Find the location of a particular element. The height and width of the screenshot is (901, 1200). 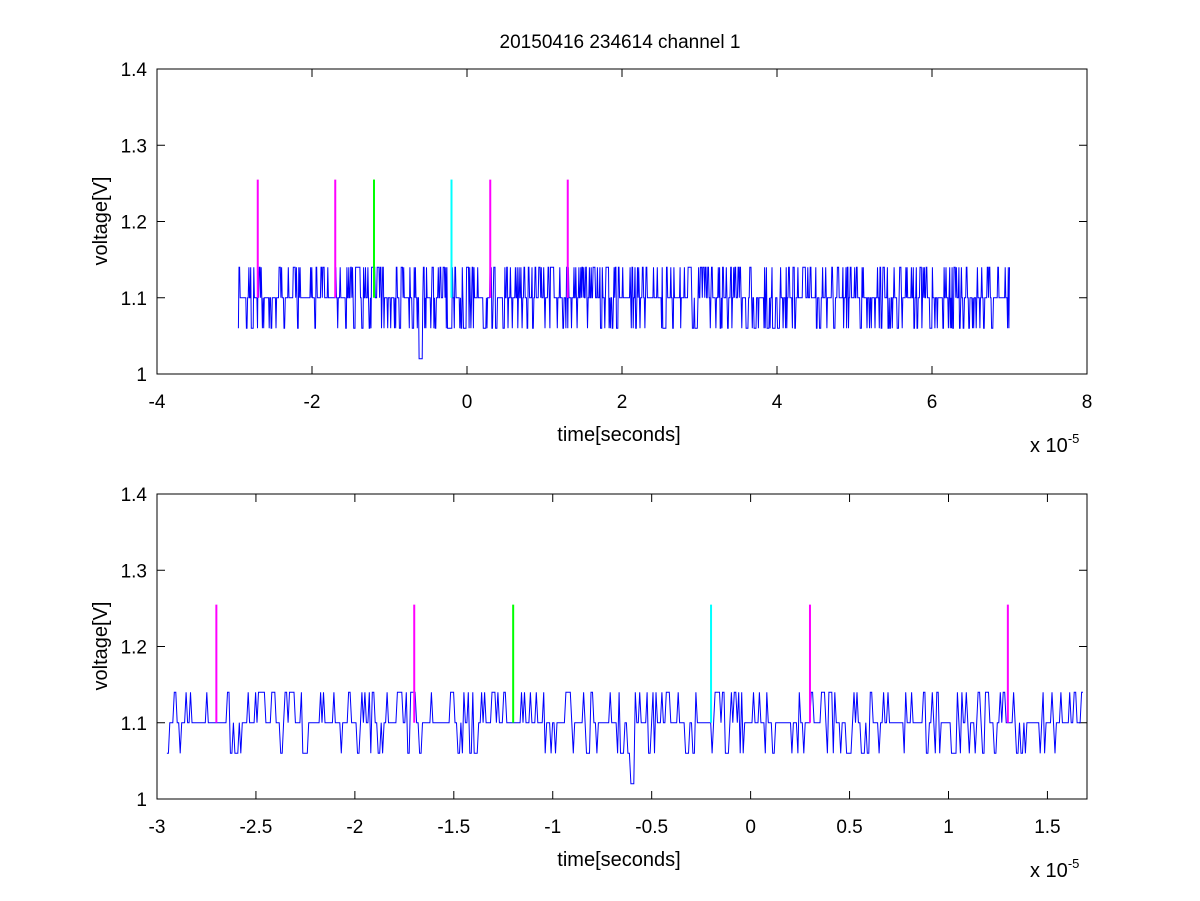

top-plot-signal-line is located at coordinates (623, 313).